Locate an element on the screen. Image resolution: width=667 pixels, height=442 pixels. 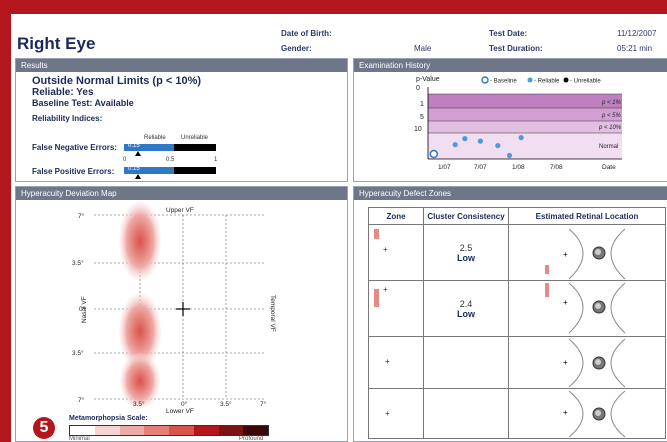
test-date-label: Test Date: is located at coordinates (508, 33).